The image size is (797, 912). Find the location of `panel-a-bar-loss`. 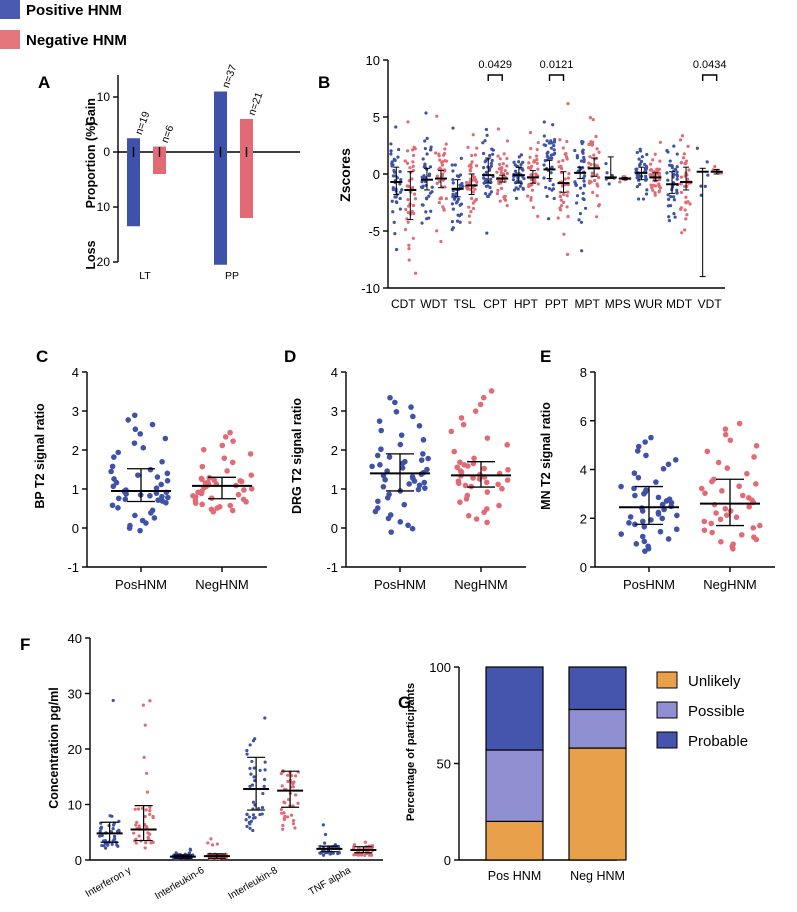

panel-a-bar-loss is located at coordinates (159, 163).